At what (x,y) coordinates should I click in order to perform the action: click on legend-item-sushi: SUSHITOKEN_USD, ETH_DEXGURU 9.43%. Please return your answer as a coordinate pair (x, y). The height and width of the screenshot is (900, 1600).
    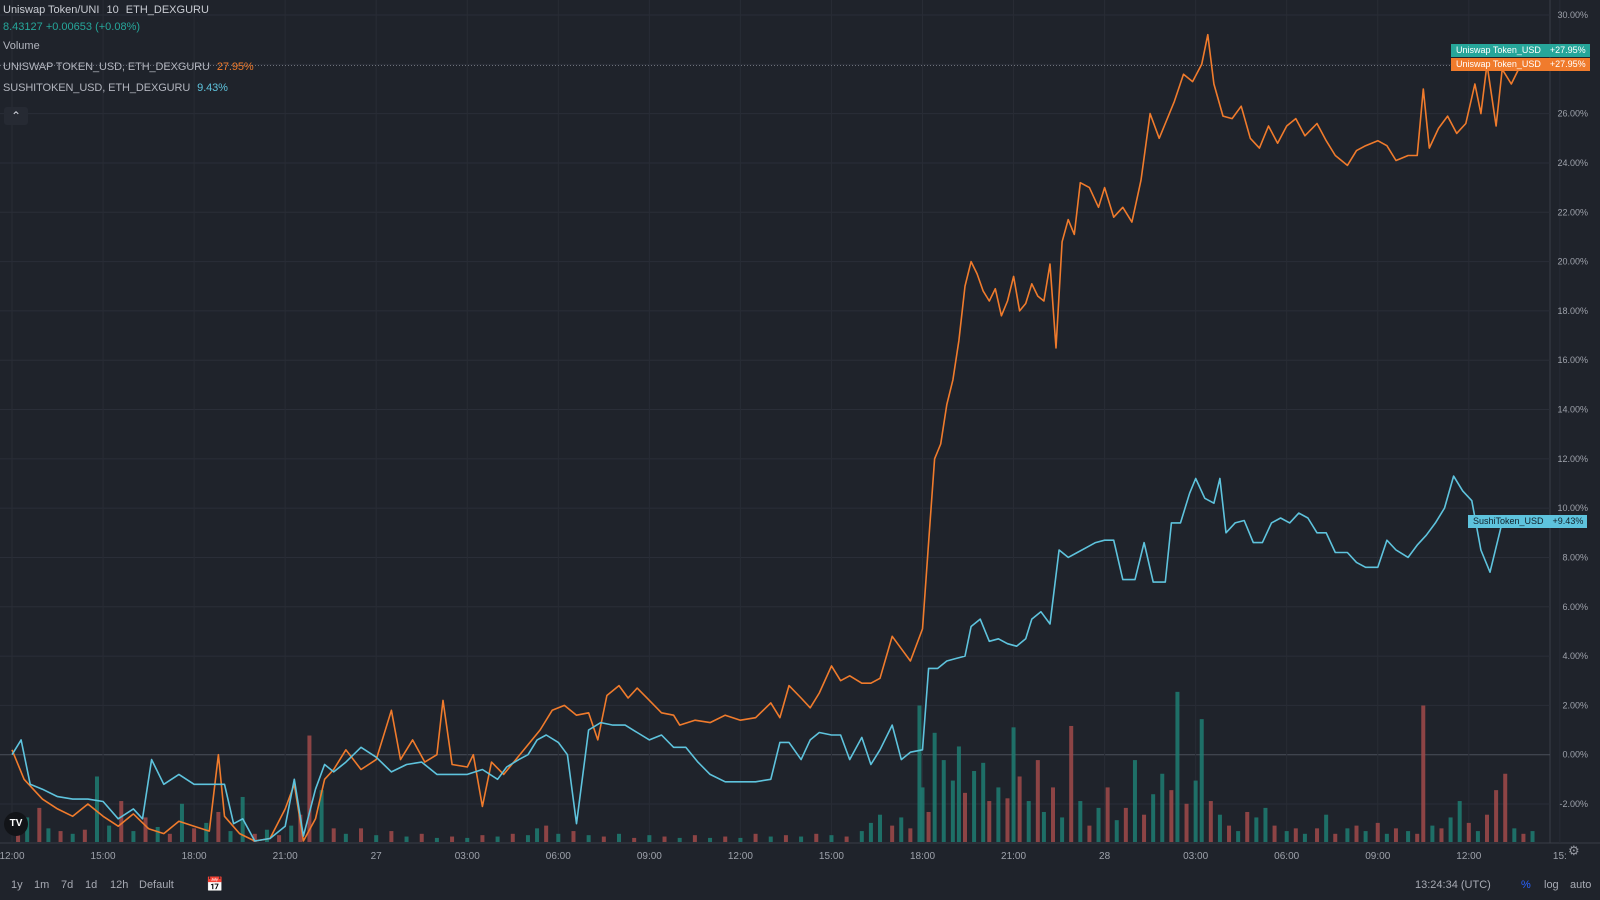
    Looking at the image, I should click on (128, 88).